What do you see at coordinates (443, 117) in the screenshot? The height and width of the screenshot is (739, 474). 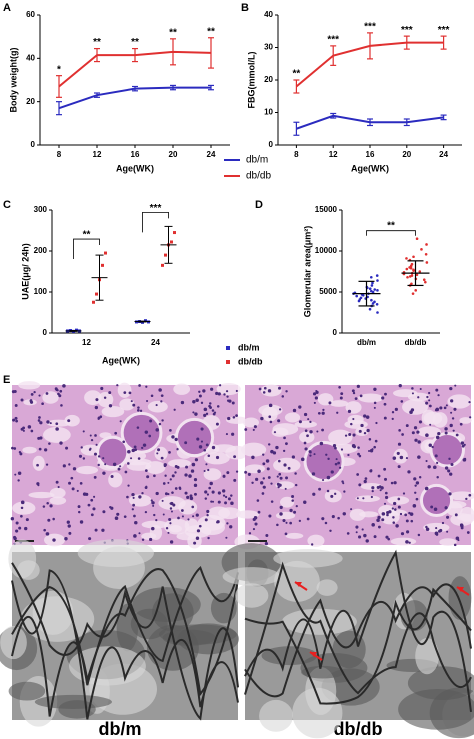 I see `error-bar` at bounding box center [443, 117].